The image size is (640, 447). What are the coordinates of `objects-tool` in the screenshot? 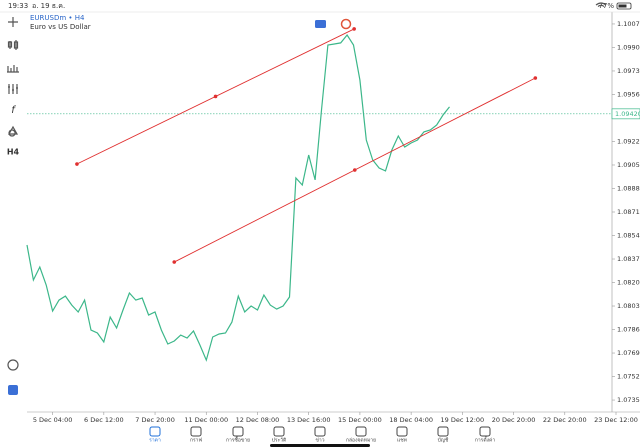 It's located at (13, 131).